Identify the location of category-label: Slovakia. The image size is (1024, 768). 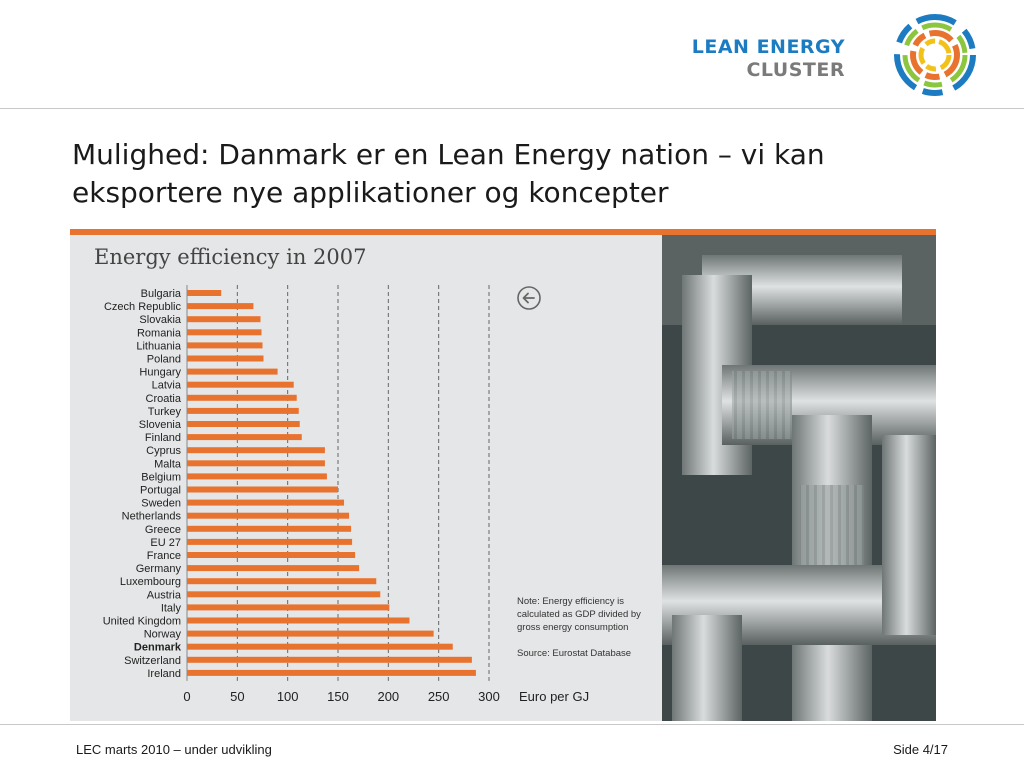
(160, 320).